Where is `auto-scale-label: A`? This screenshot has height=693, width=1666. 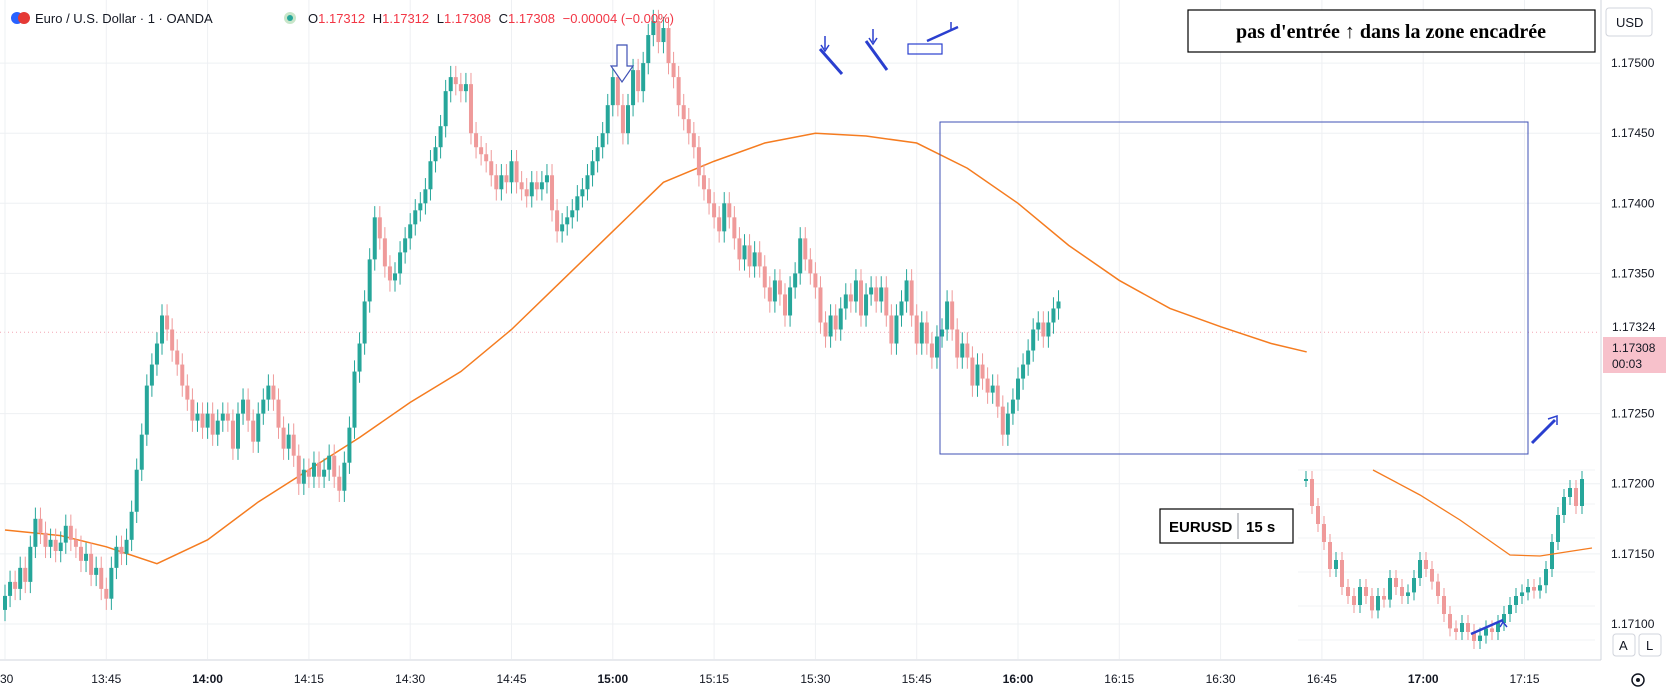 auto-scale-label: A is located at coordinates (1623, 645).